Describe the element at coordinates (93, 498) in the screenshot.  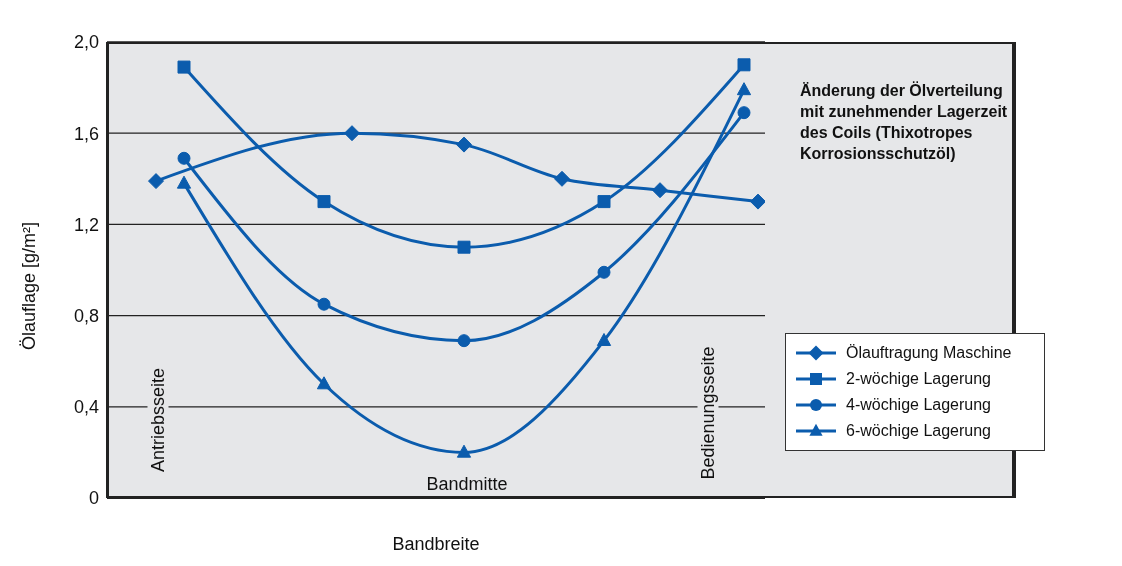
I see `y-tick-label: 0` at that location.